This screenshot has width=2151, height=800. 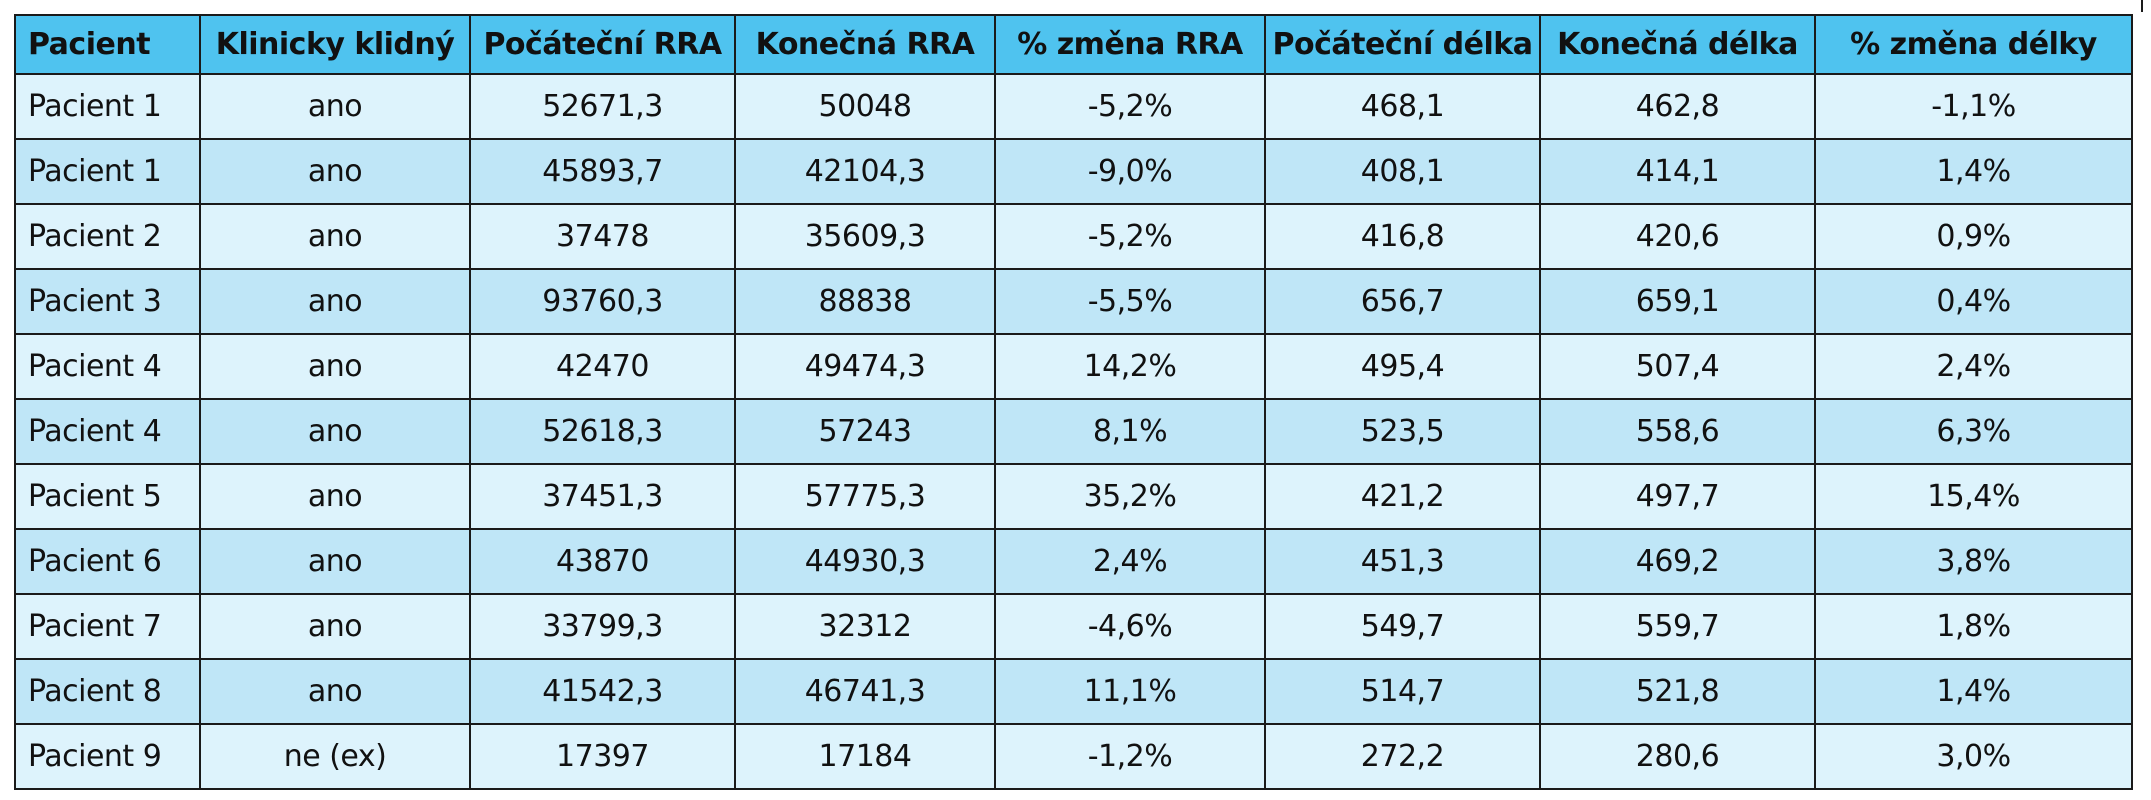 I want to click on cell-zmena-rra: -9,0%, so click(x=1130, y=171).